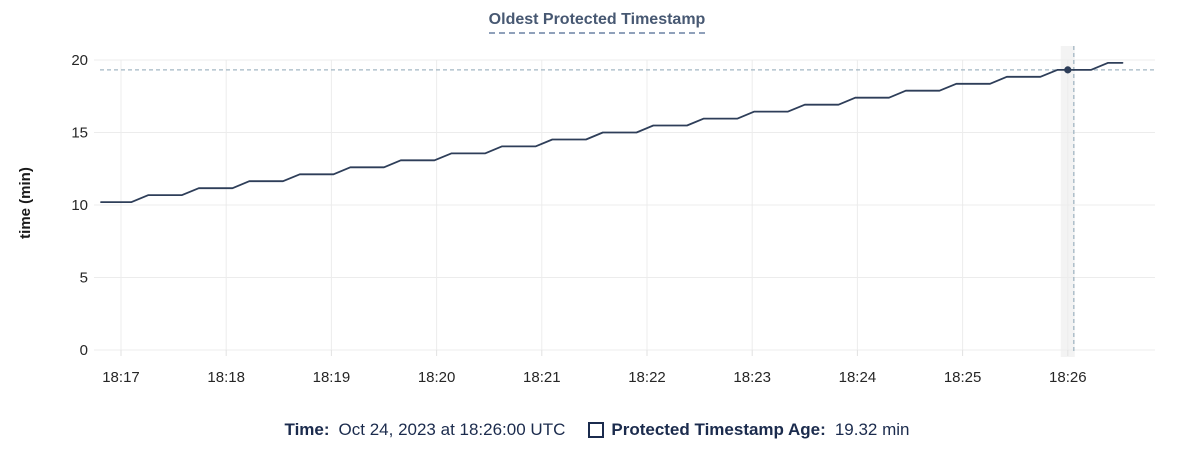  Describe the element at coordinates (452, 429) in the screenshot. I see `time-value: Oct 24, 2023 at 18:26:00 UTC` at that location.